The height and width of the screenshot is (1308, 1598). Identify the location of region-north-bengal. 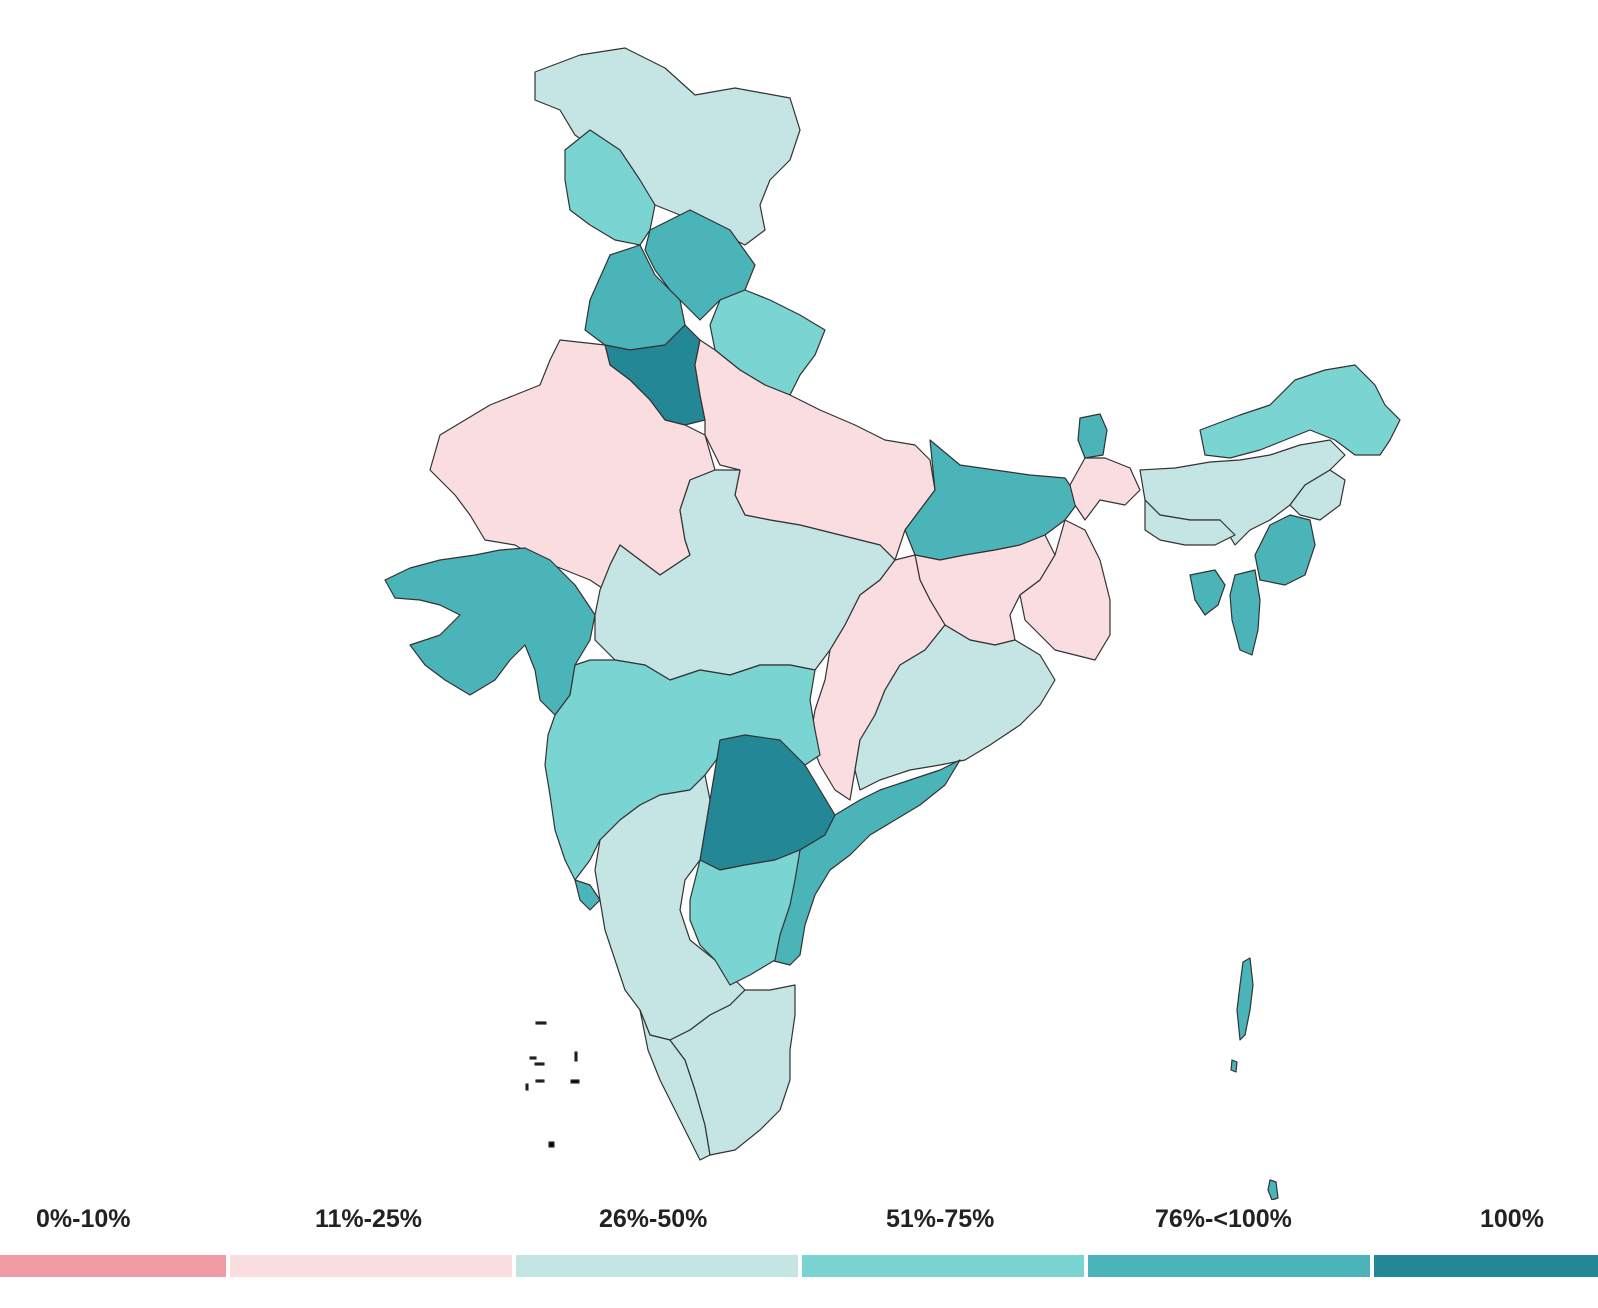
(1105, 489).